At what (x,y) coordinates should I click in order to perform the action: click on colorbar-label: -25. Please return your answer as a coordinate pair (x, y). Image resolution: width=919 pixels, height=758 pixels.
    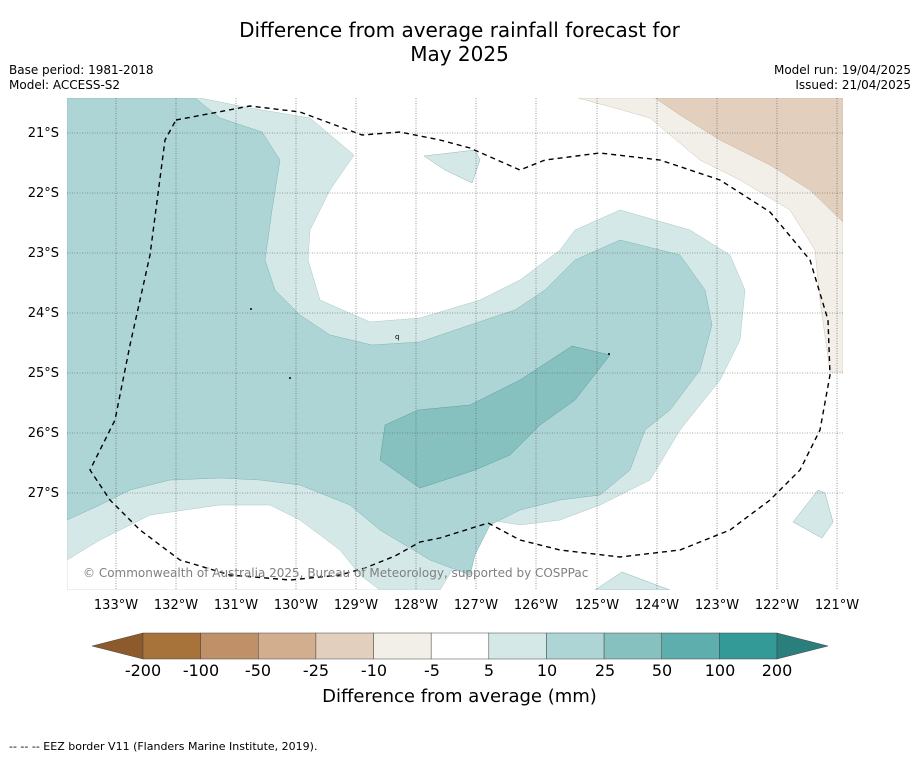
    Looking at the image, I should click on (316, 670).